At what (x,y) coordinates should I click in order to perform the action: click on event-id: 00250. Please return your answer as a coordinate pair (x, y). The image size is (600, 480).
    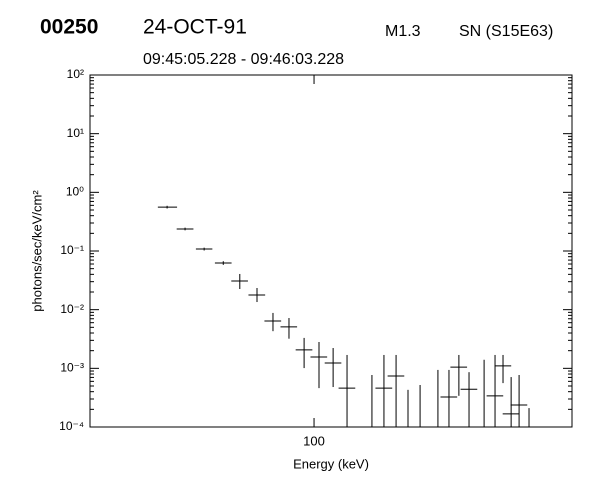
    Looking at the image, I should click on (69, 27).